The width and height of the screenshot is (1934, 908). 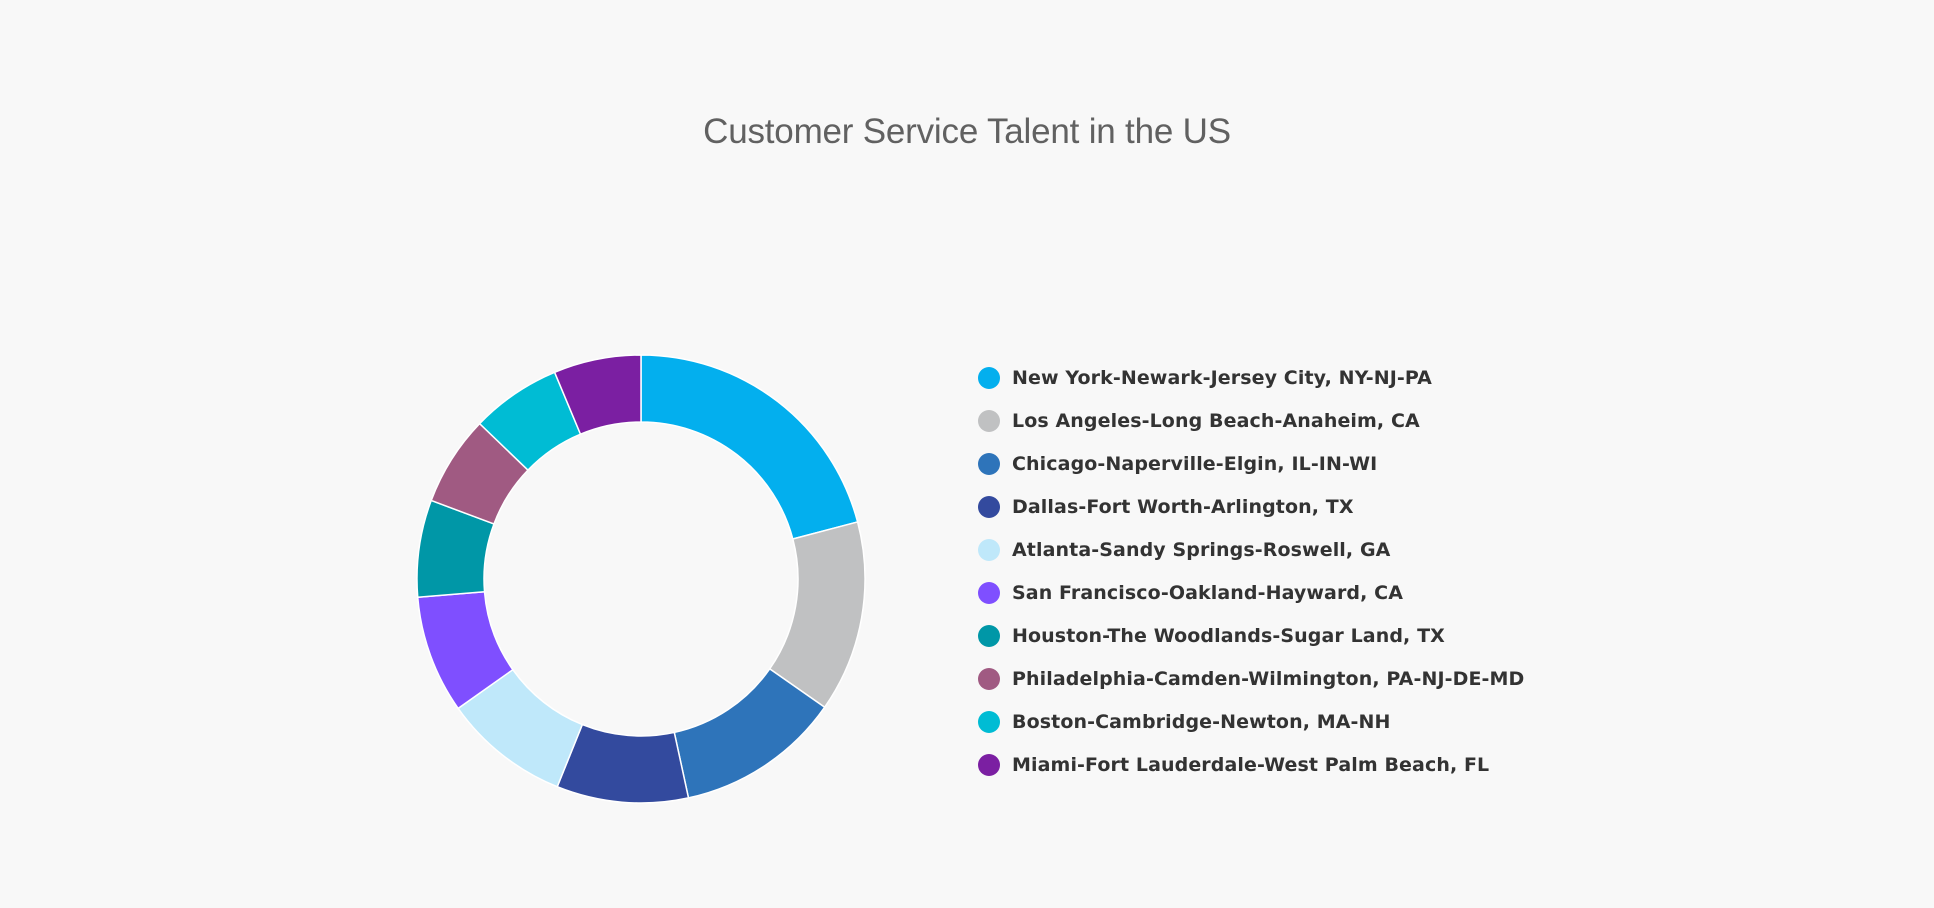 What do you see at coordinates (1208, 592) in the screenshot?
I see `legend-label: San Francisco-Oakland-Hayward, CA` at bounding box center [1208, 592].